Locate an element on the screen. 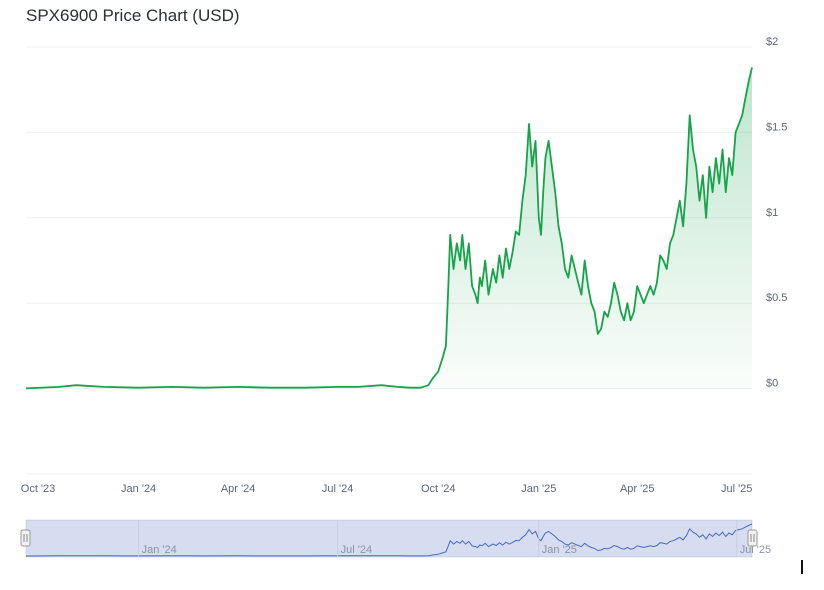  x-tick-label: Jul '25 is located at coordinates (736, 489).